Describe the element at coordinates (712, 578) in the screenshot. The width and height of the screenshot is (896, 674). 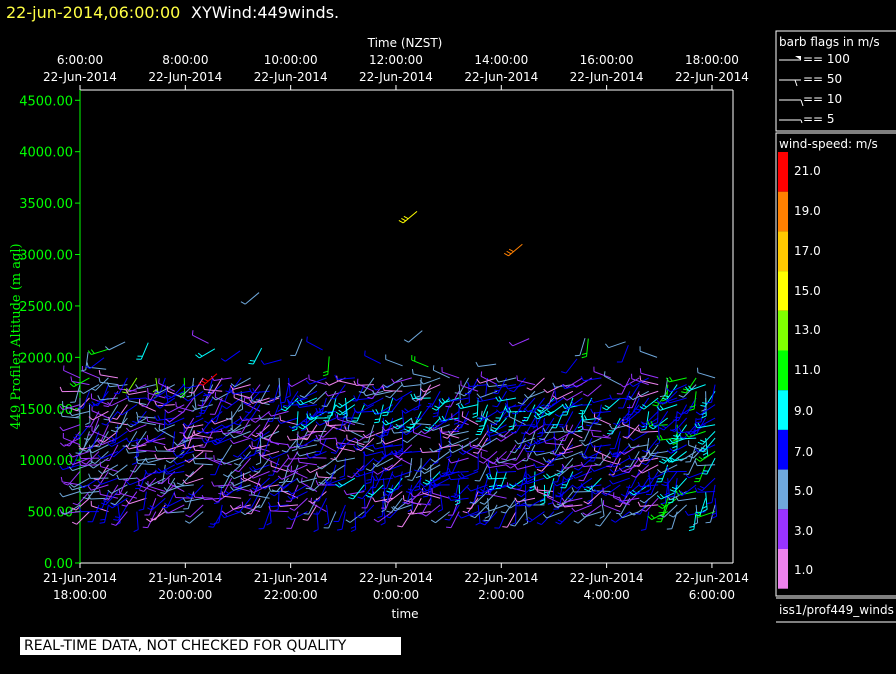
I see `x-tick-date-label: 22-Jun-2014` at that location.